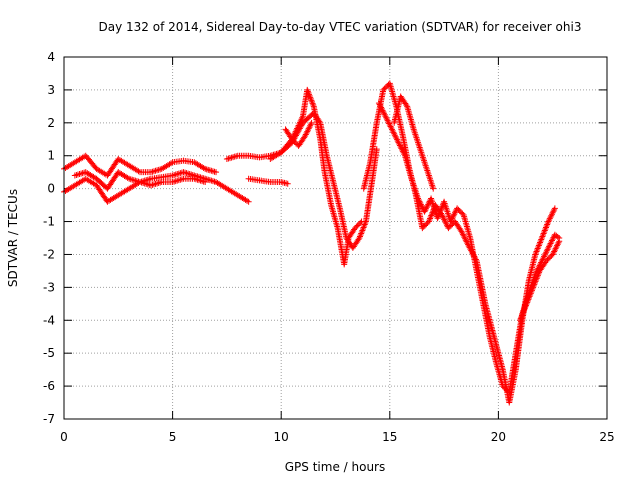  Describe the element at coordinates (140, 180) in the screenshot. I see `series-track-c` at that location.